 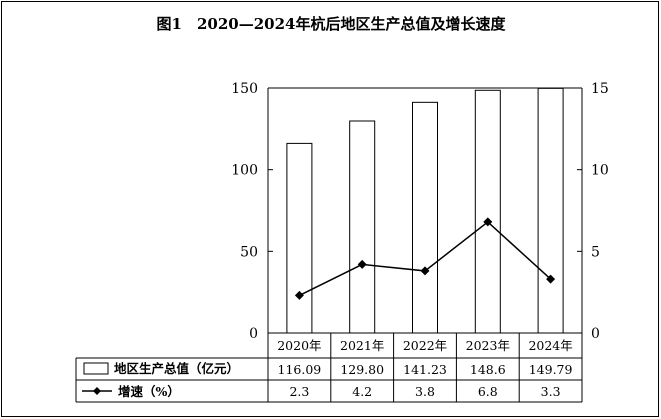 I want to click on gdp-value-cell: 116.09, so click(x=300, y=369).